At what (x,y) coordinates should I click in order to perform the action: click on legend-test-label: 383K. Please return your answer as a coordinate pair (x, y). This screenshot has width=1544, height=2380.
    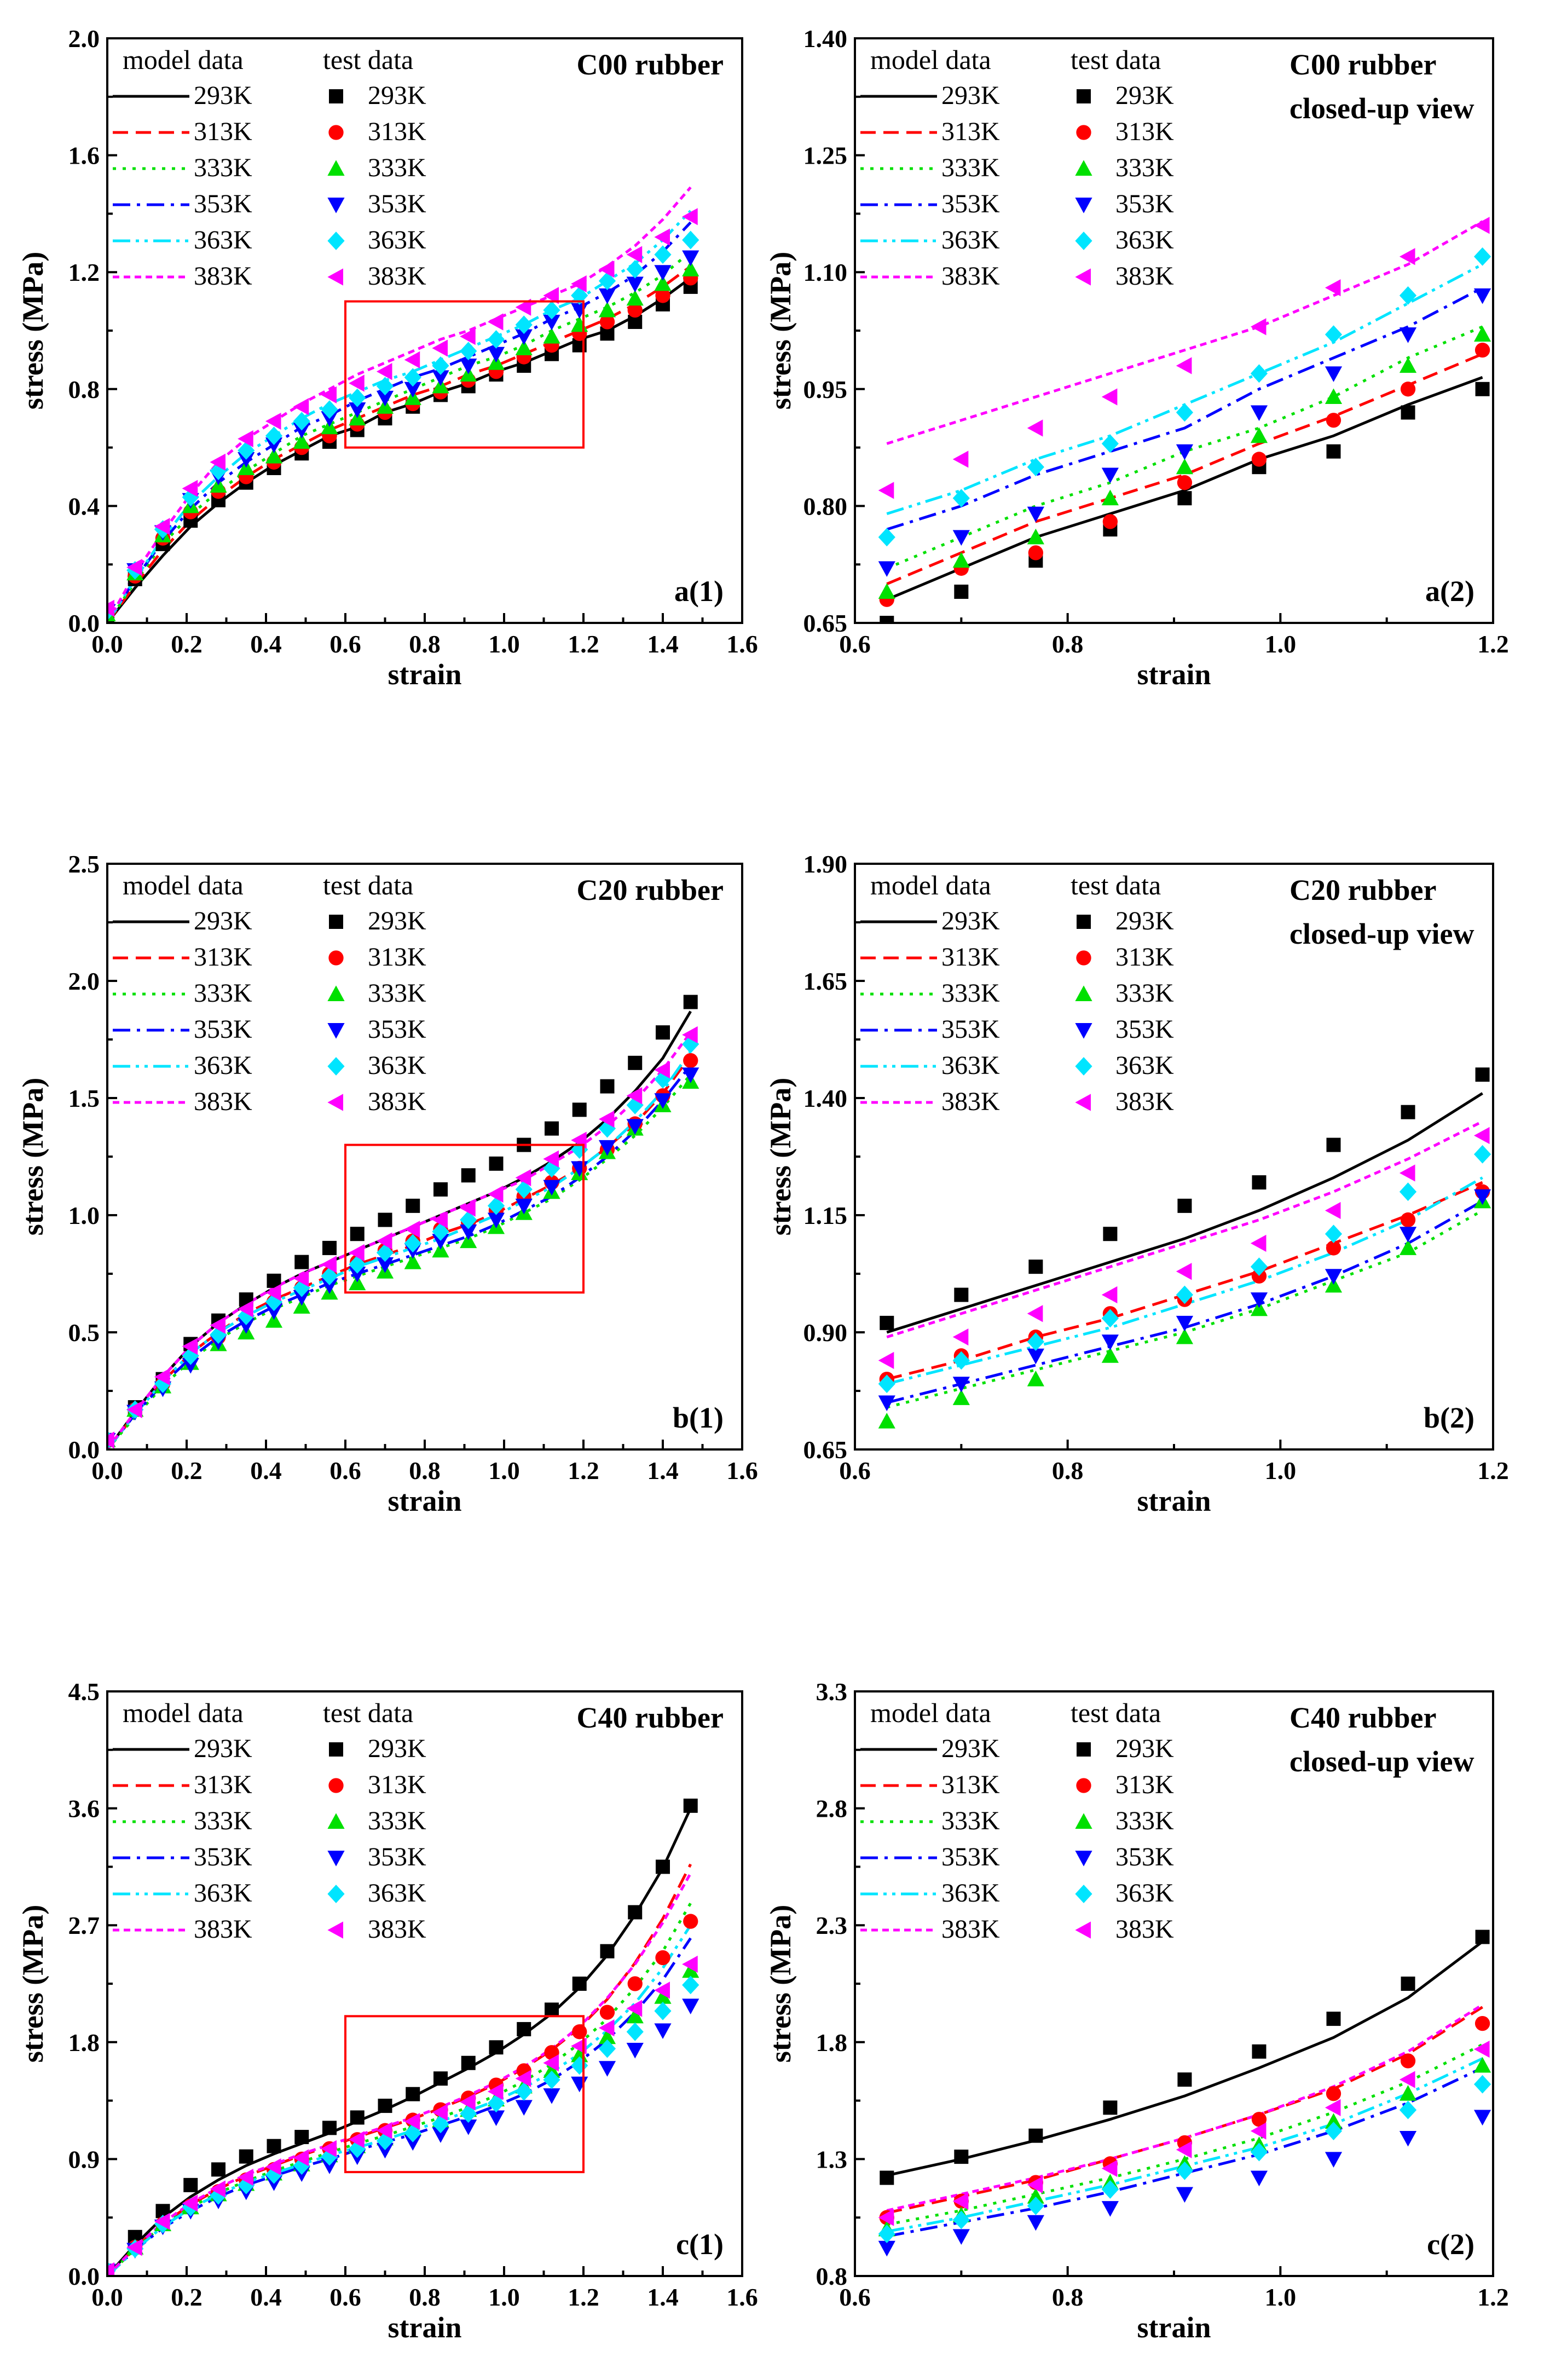
    Looking at the image, I should click on (397, 276).